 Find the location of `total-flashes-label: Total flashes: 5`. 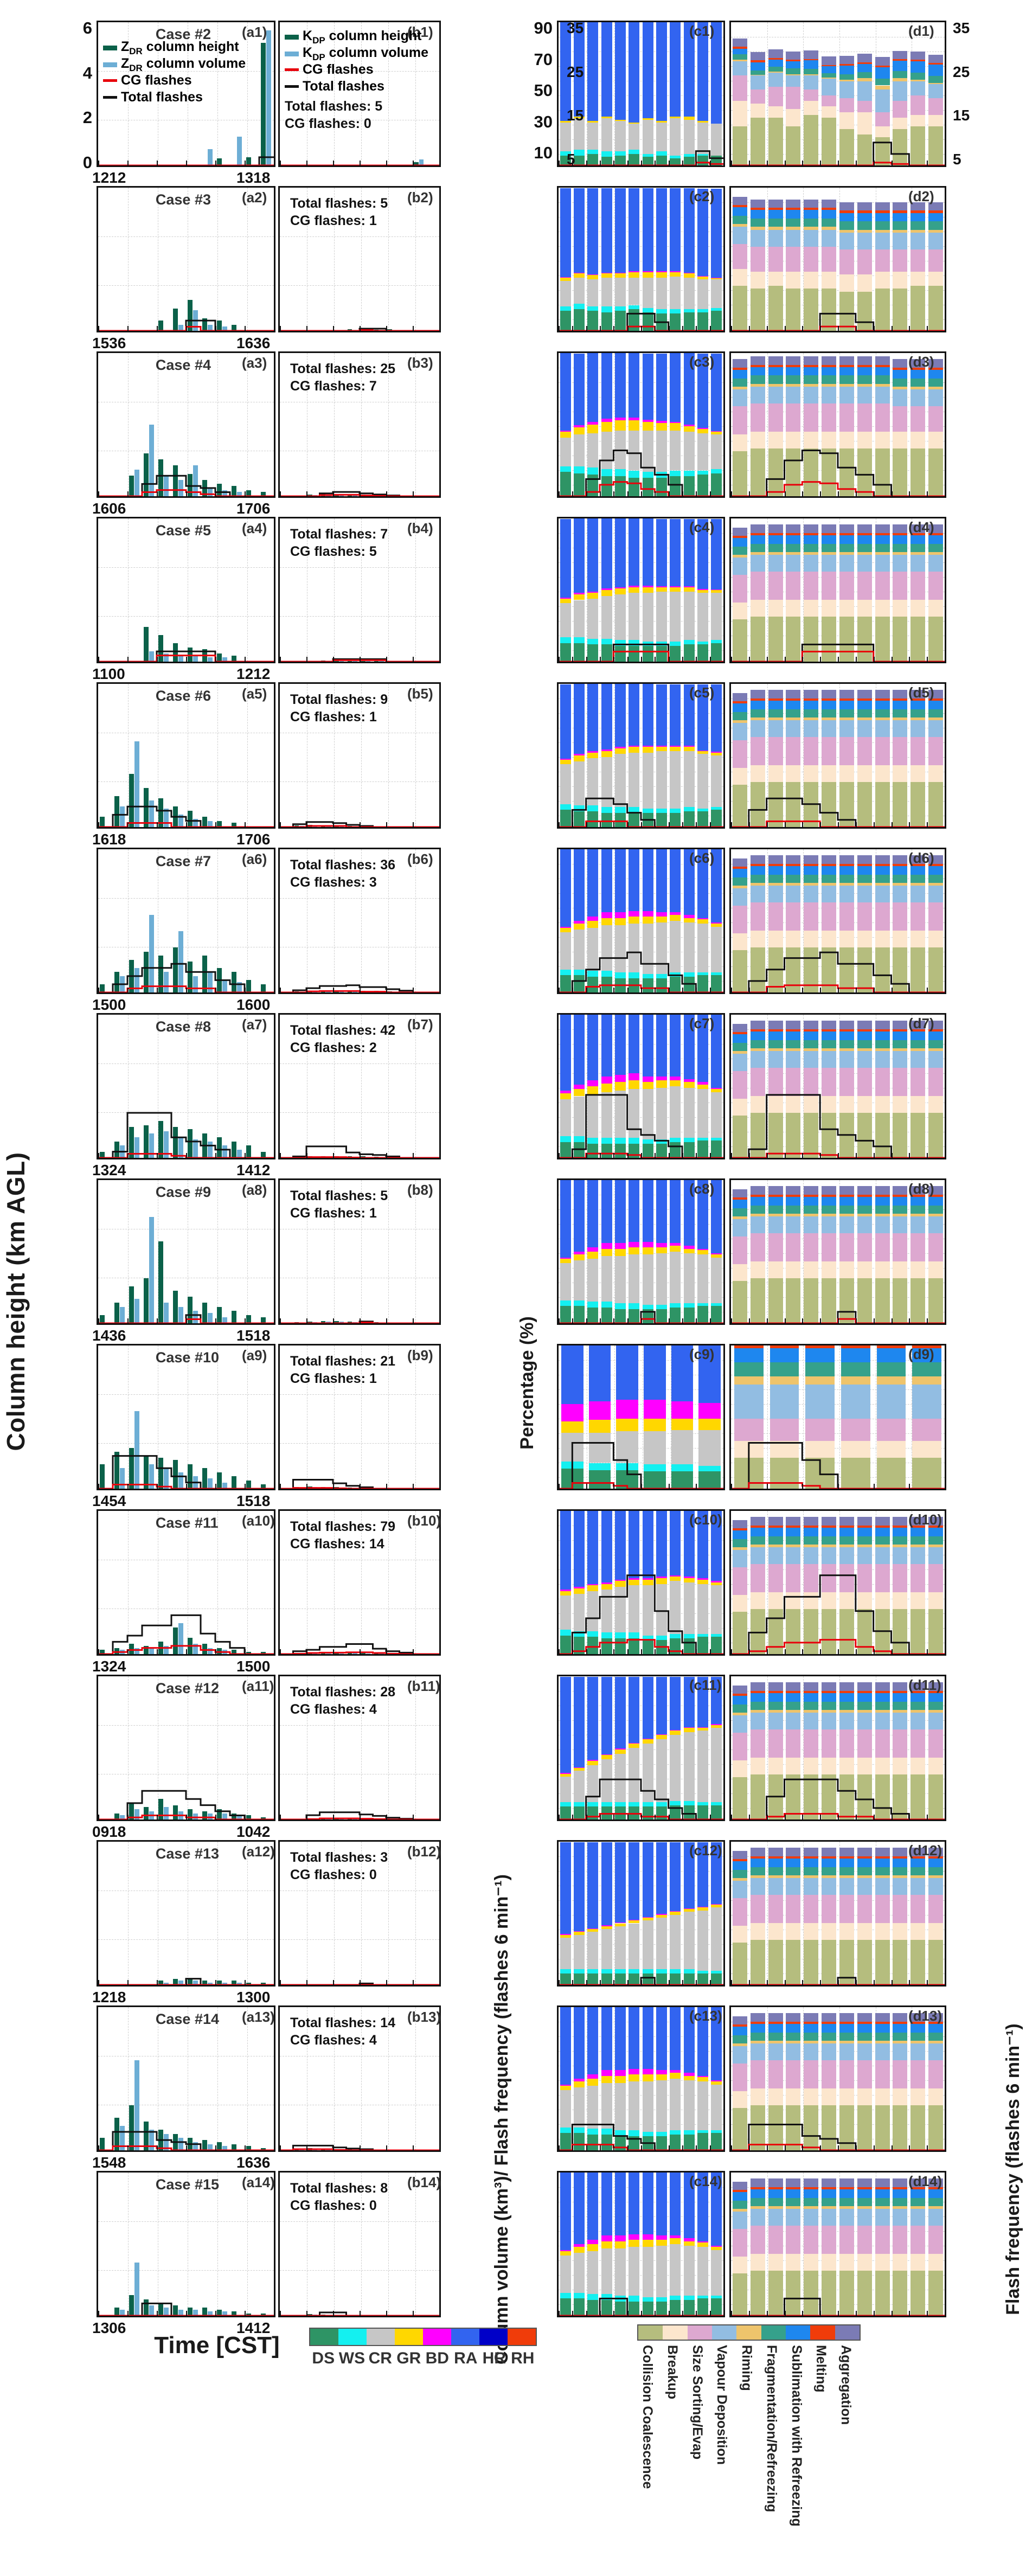

total-flashes-label: Total flashes: 5 is located at coordinates (339, 203).